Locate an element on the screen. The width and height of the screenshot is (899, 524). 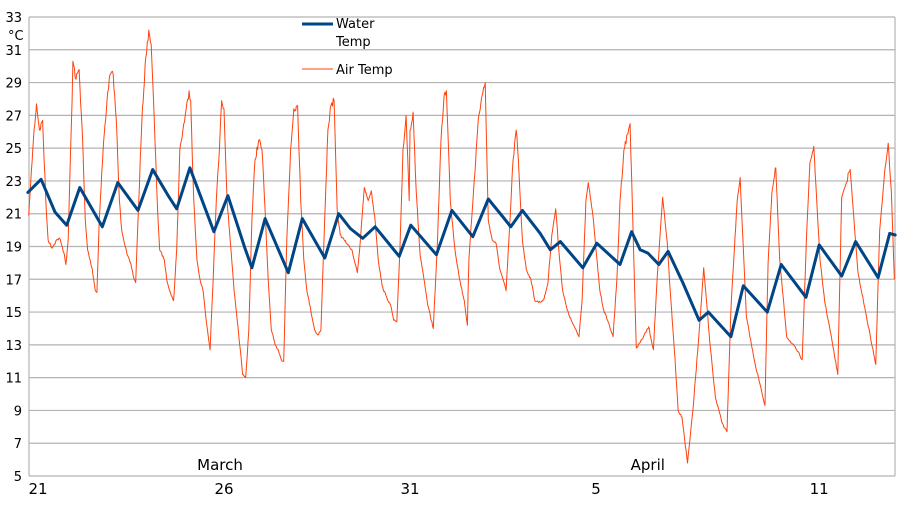
legend-water-label-line1: Water is located at coordinates (355, 24).